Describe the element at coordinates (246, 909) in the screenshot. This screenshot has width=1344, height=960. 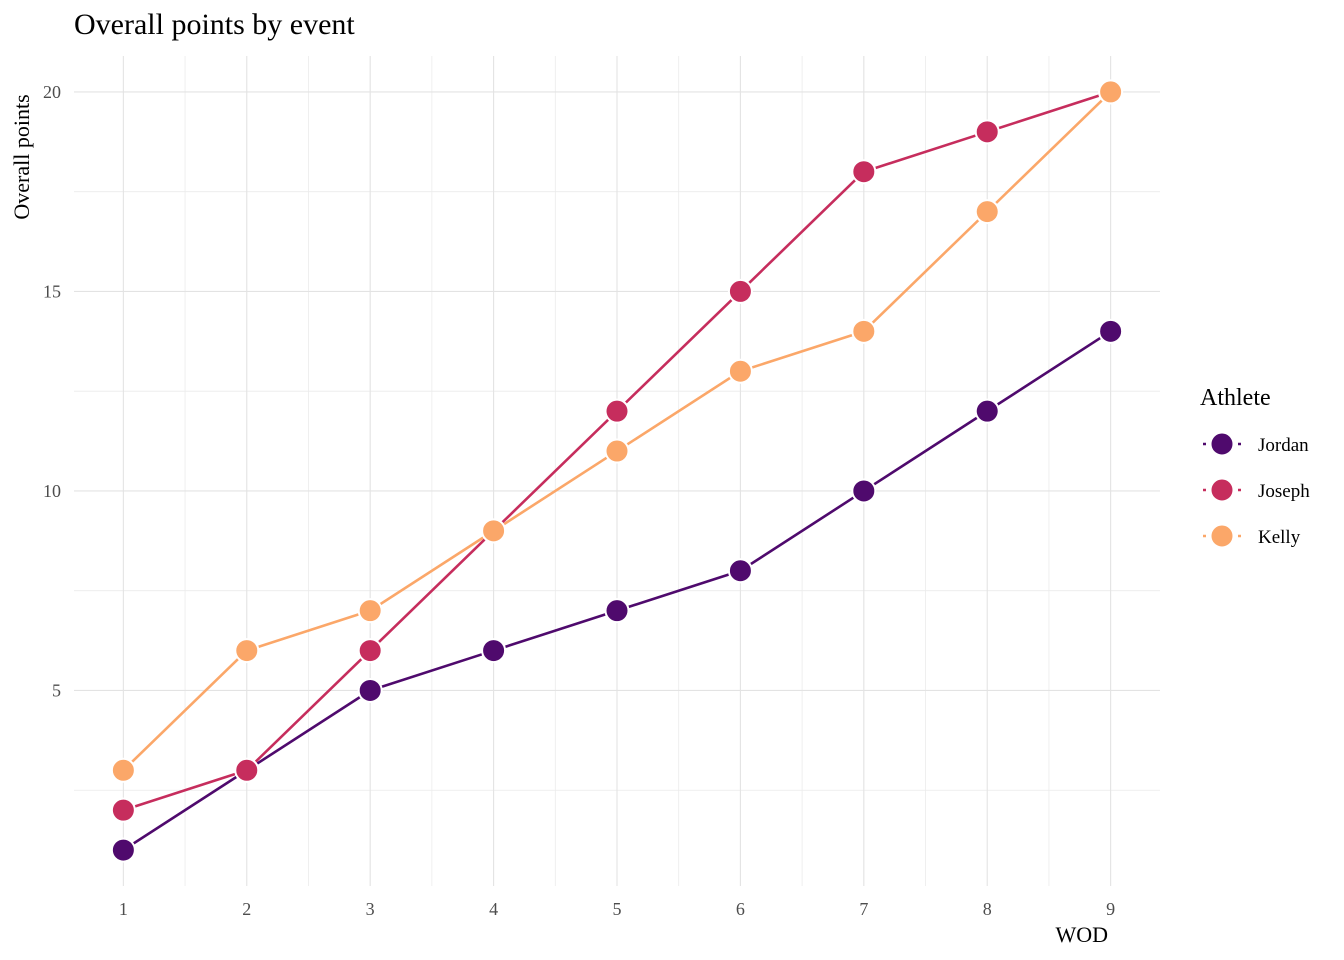
I see `x-tick-label: 2` at that location.